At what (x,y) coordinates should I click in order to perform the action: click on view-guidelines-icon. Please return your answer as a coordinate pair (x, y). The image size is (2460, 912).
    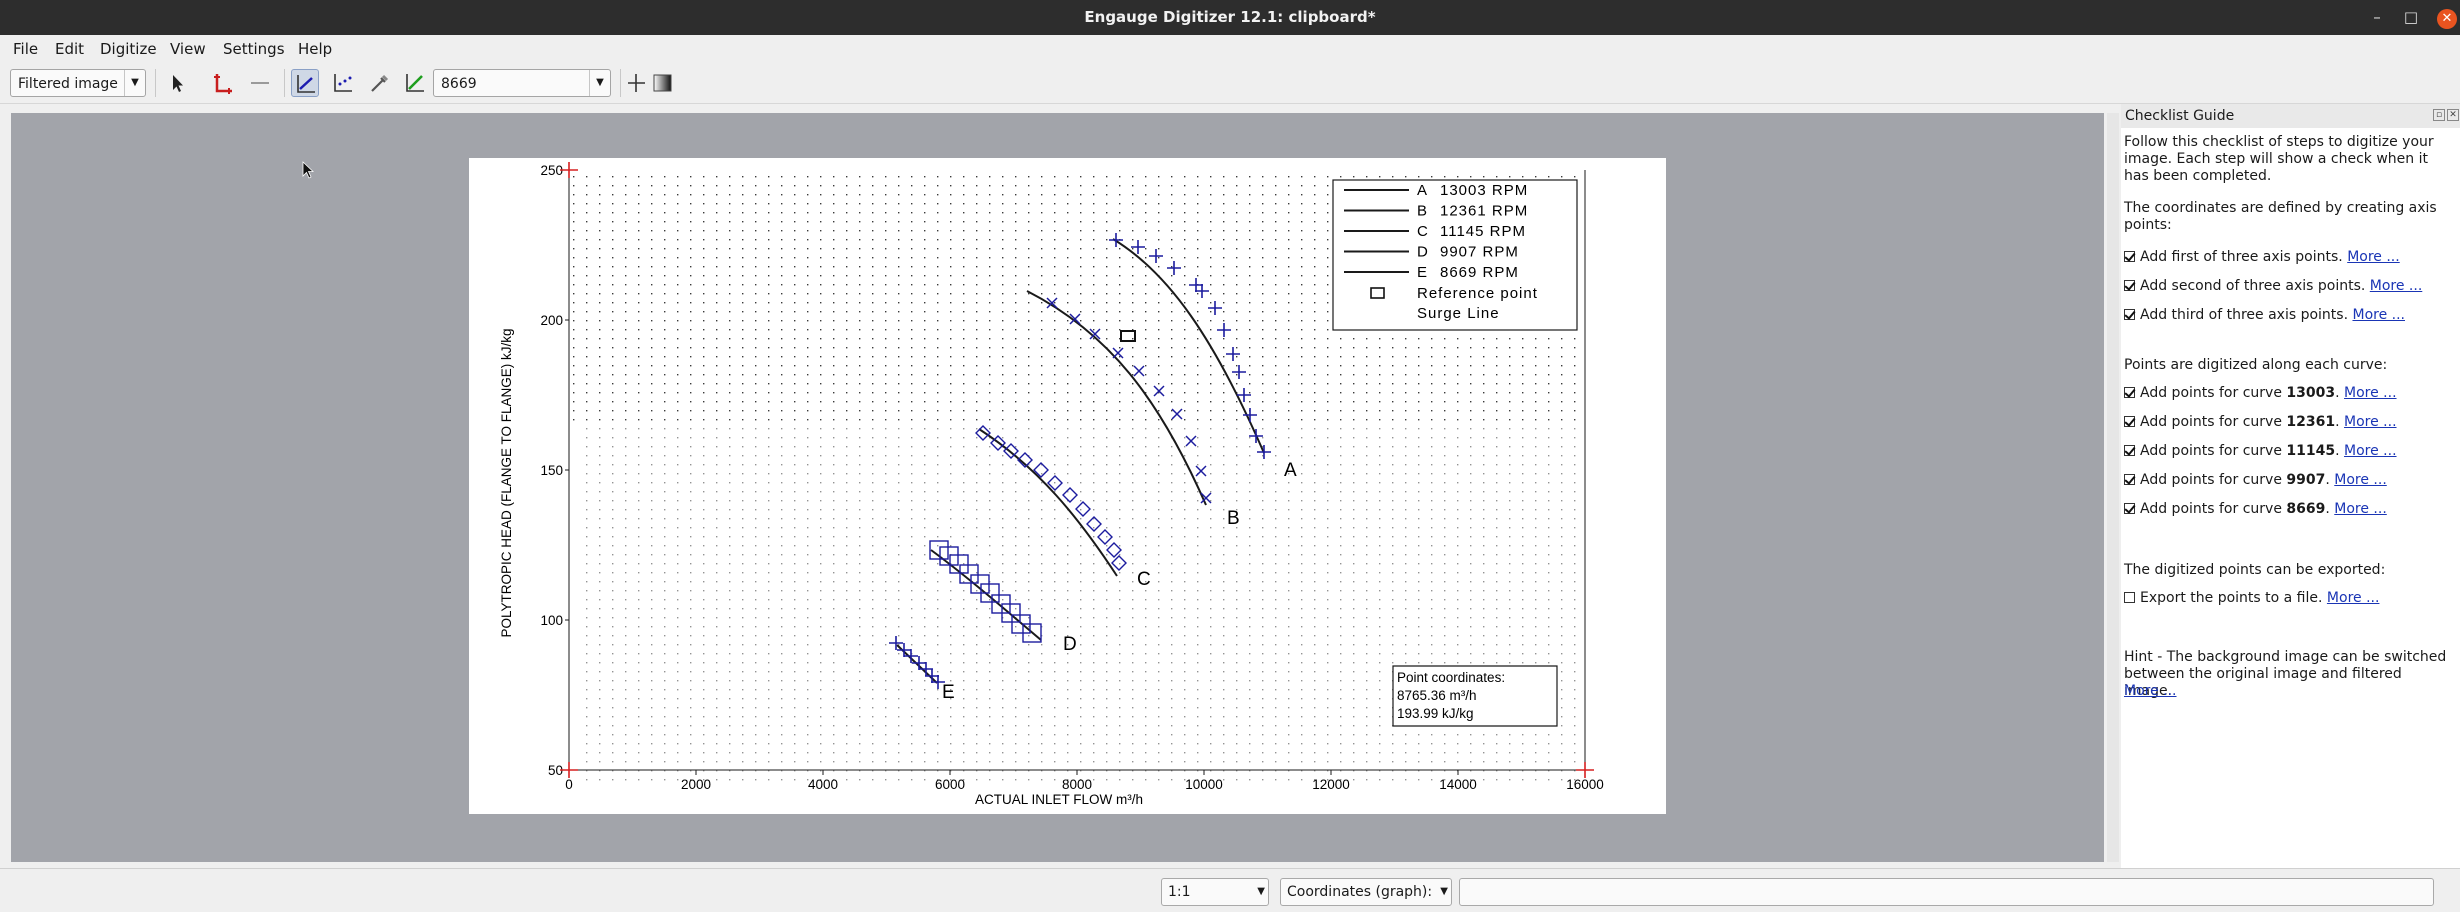
    Looking at the image, I should click on (636, 83).